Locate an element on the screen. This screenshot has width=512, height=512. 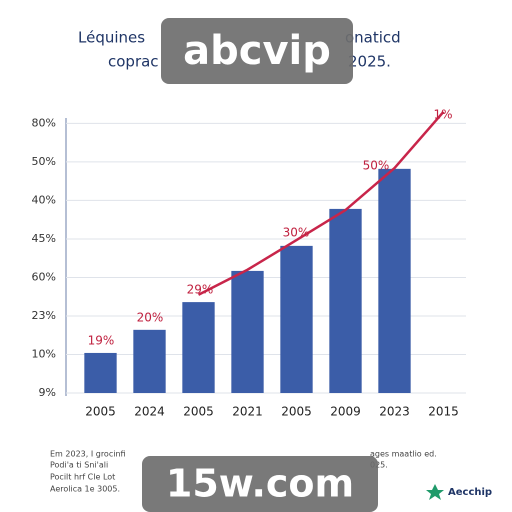
x-tick-label: 2021 is located at coordinates (247, 412).